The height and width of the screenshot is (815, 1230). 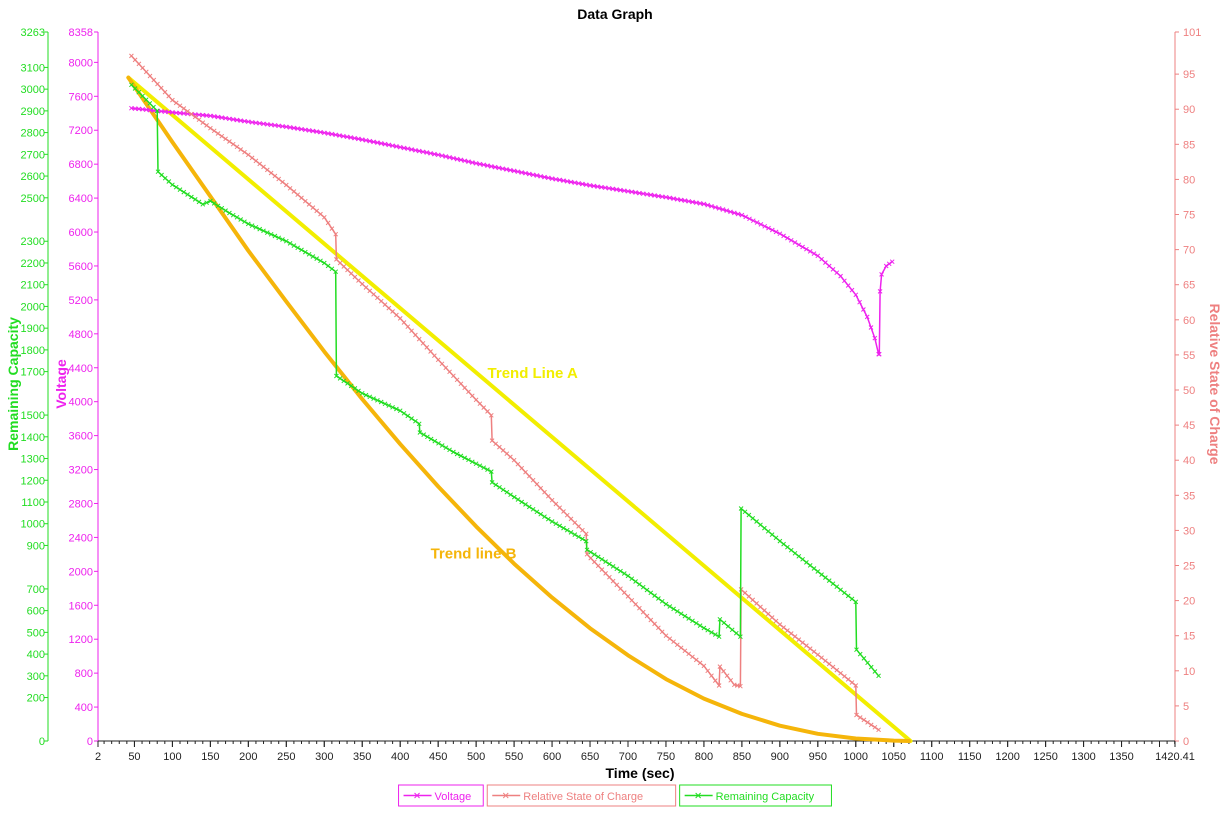 I want to click on remaining-capacity-tick-label: 0, so click(x=42, y=742).